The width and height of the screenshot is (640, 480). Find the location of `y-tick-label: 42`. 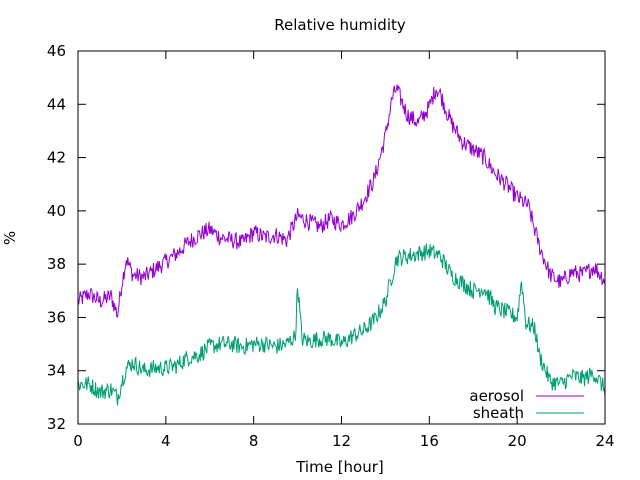

y-tick-label: 42 is located at coordinates (56, 158).